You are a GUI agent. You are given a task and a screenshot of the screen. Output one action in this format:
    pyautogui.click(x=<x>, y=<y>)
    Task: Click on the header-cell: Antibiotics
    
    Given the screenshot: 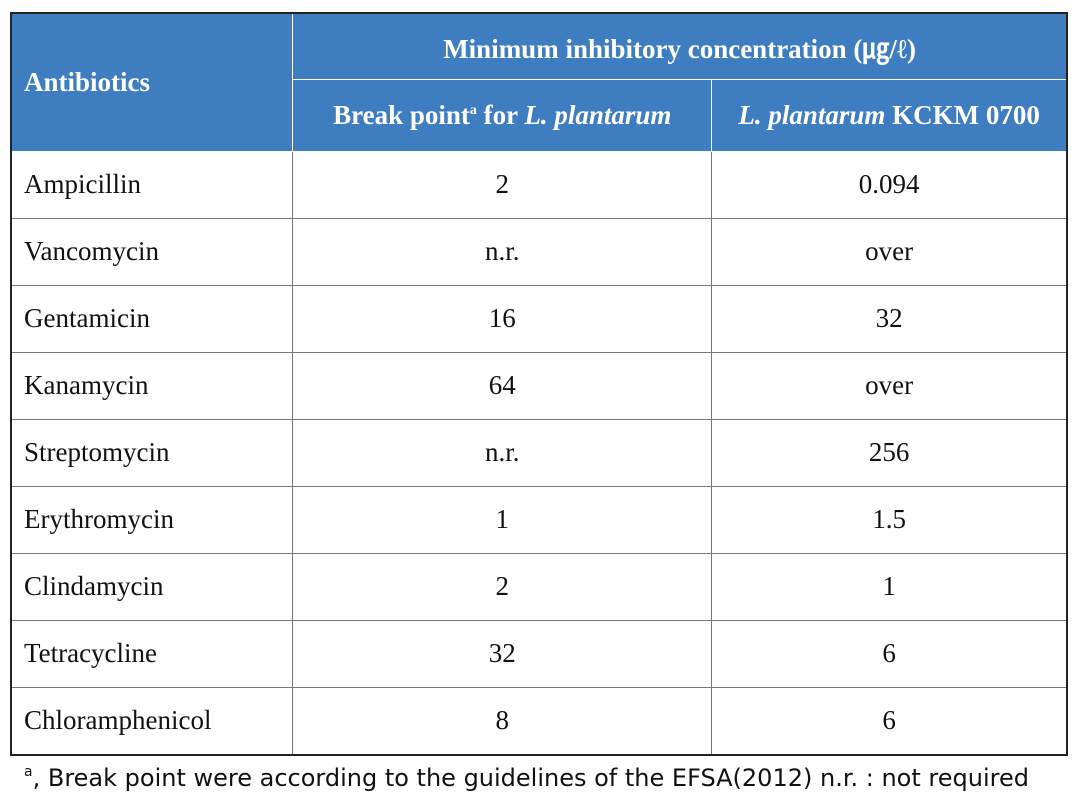 What is the action you would take?
    pyautogui.click(x=152, y=82)
    